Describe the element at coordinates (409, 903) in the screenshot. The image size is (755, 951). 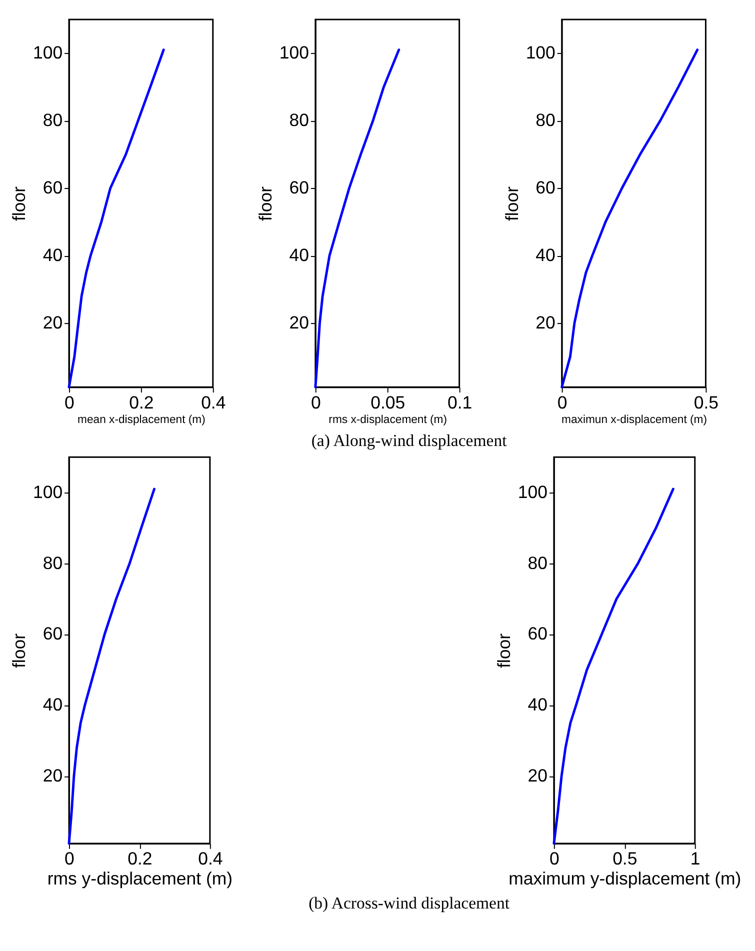
I see `text: (b) Across-wind displacement` at that location.